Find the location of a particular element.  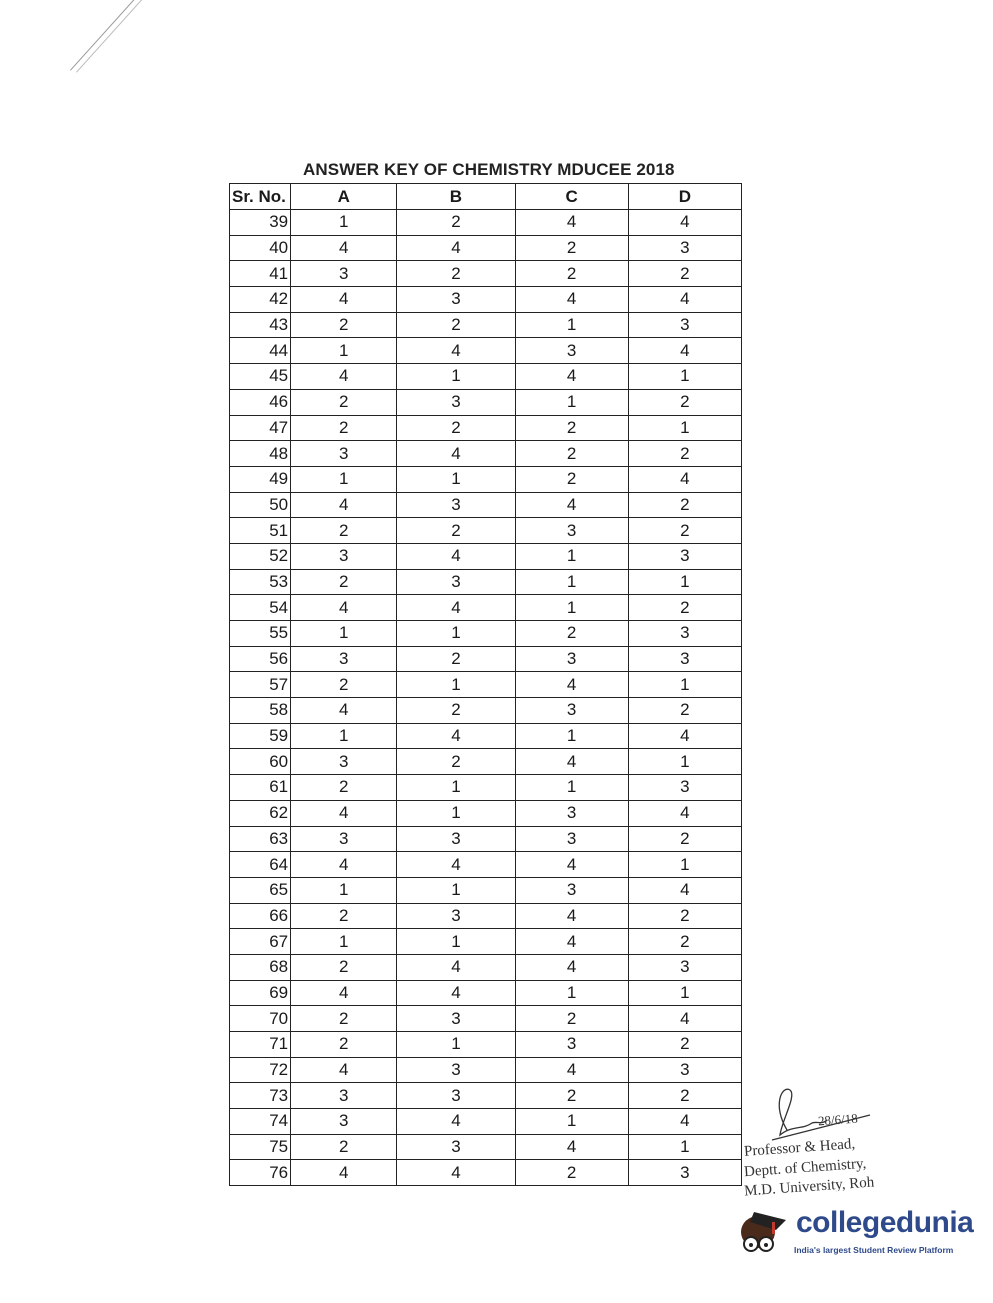

mascot-logo-icon is located at coordinates (763, 1232).